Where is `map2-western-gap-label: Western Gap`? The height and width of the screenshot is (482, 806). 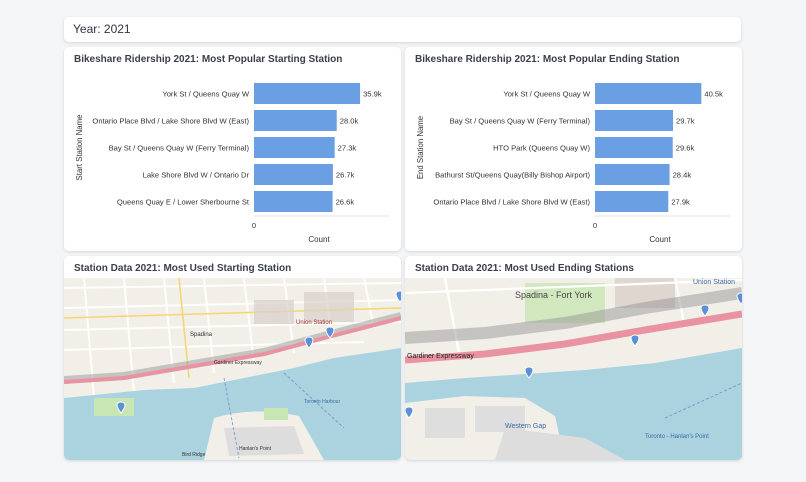
map2-western-gap-label: Western Gap is located at coordinates (525, 426).